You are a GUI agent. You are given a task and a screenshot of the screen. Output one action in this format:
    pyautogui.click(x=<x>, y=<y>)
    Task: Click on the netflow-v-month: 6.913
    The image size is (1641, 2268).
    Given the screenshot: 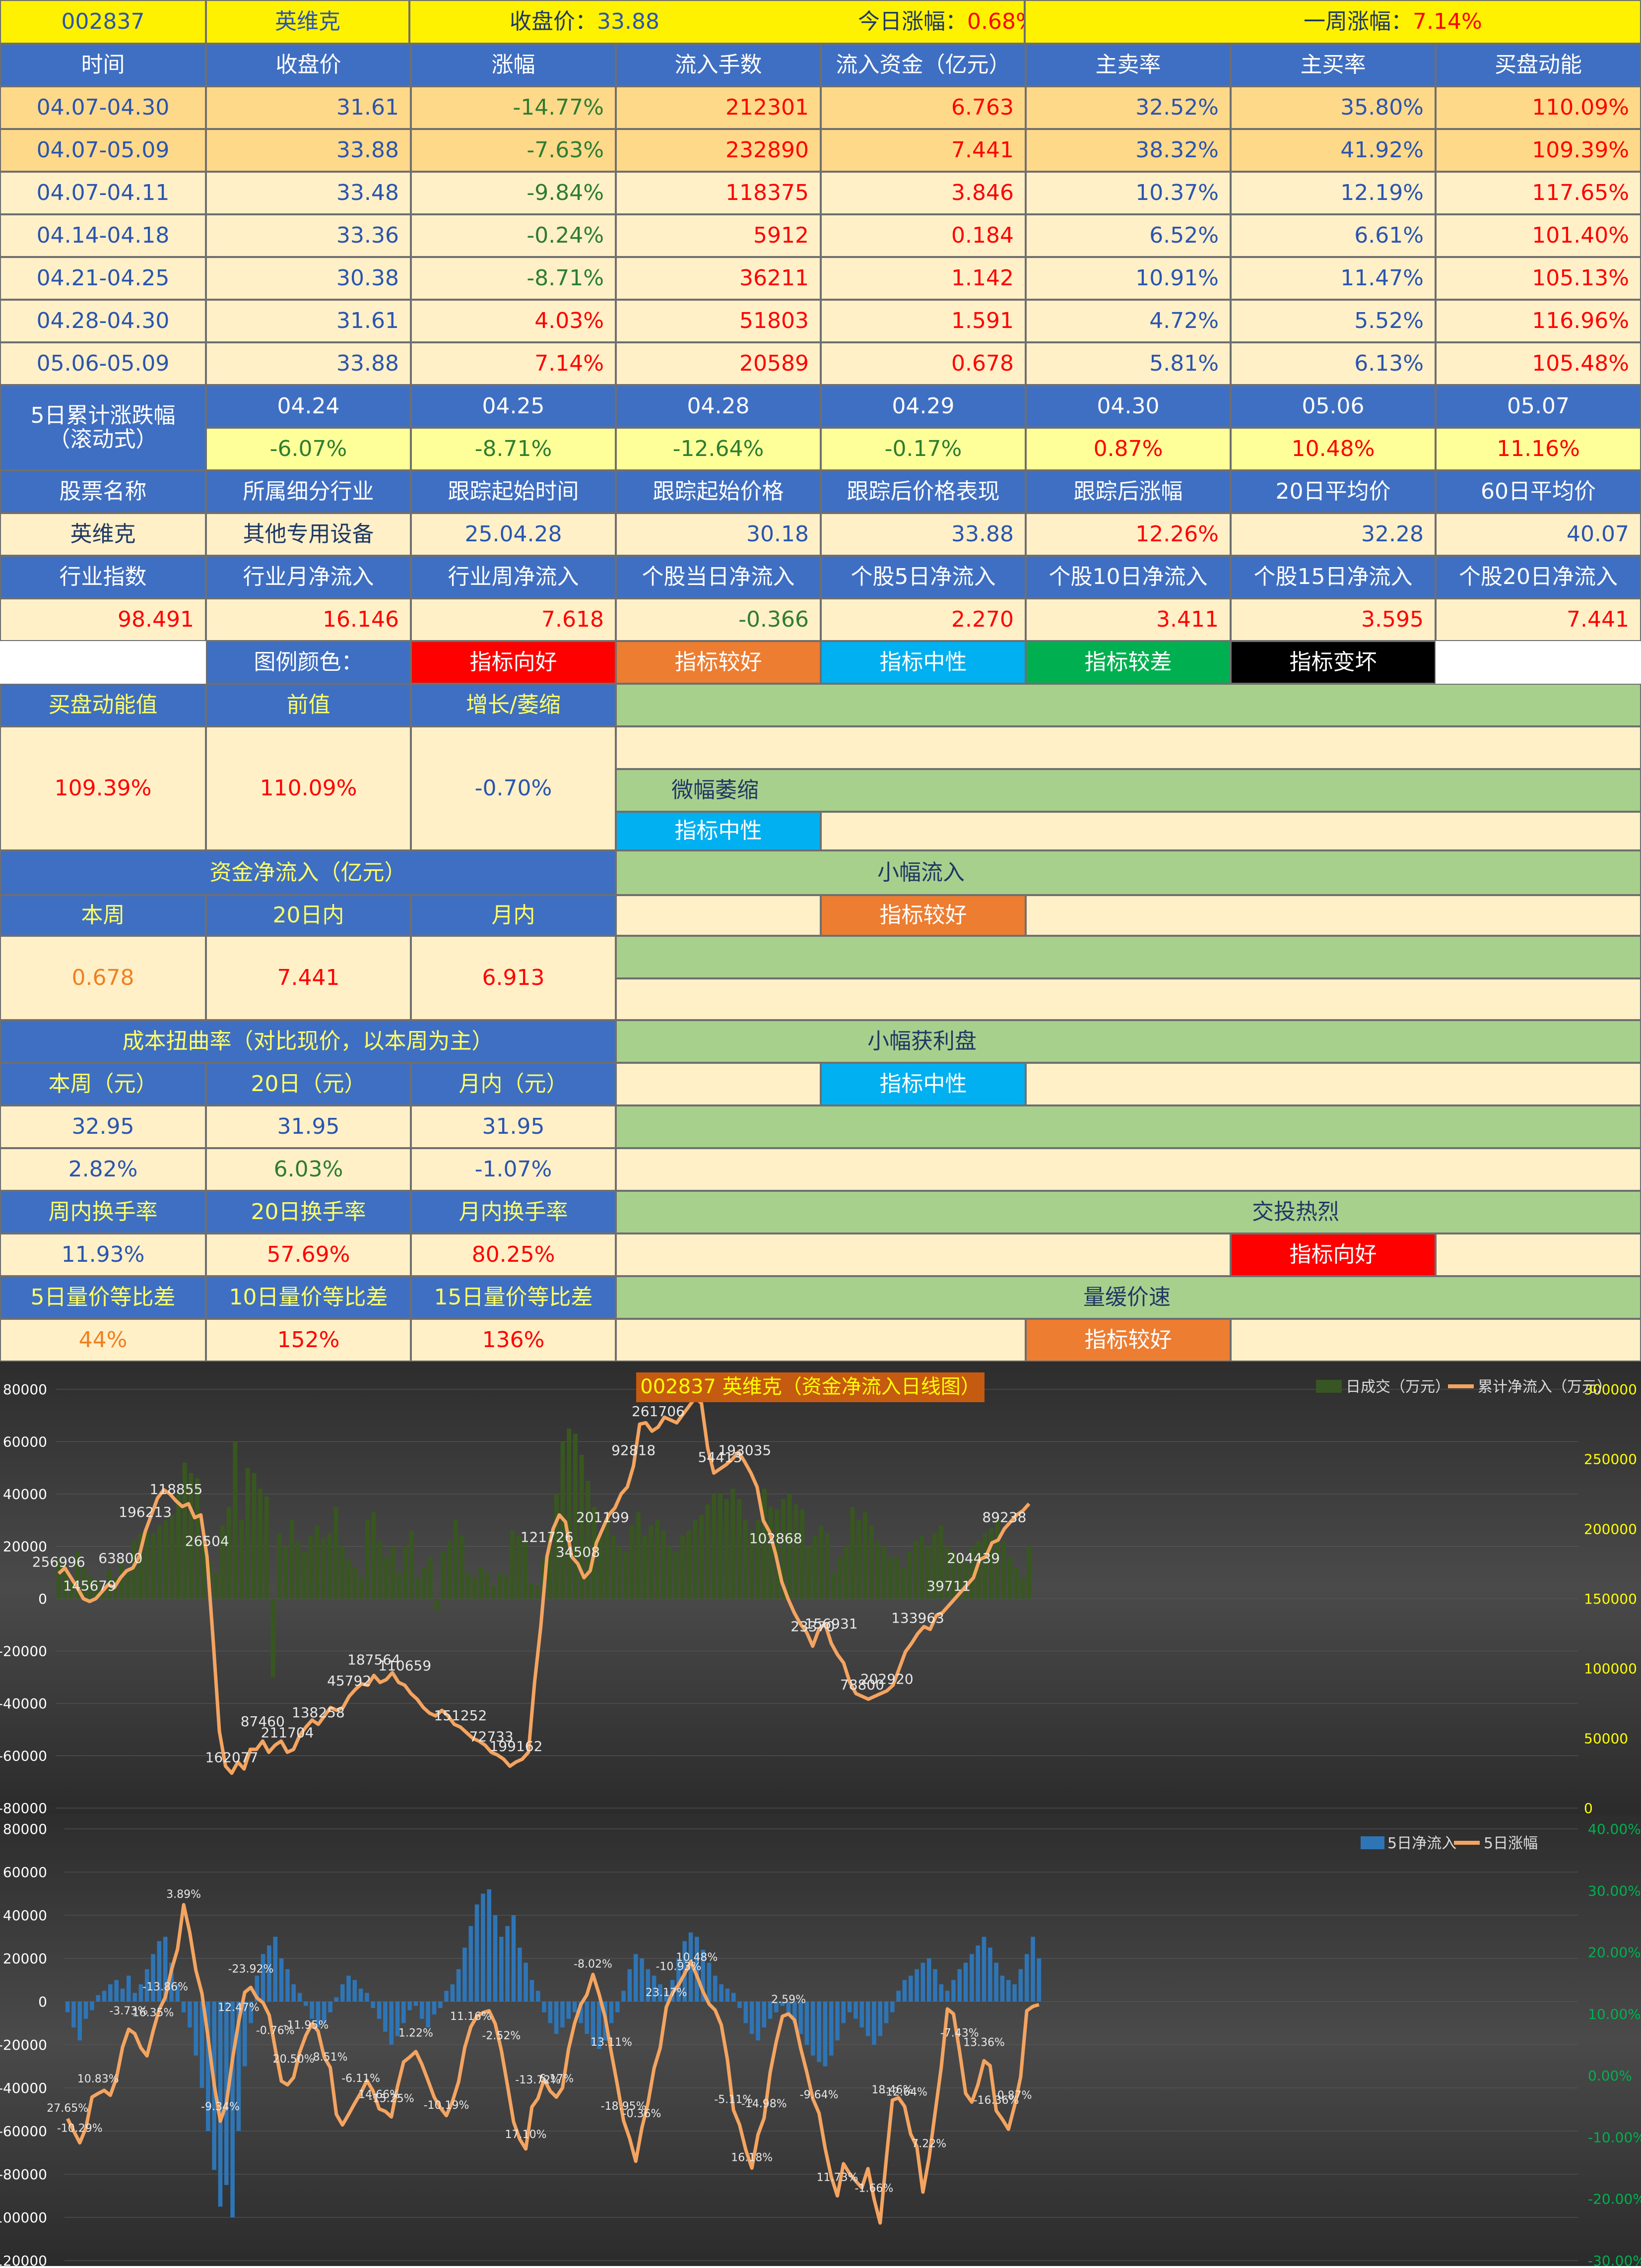 What is the action you would take?
    pyautogui.click(x=513, y=978)
    